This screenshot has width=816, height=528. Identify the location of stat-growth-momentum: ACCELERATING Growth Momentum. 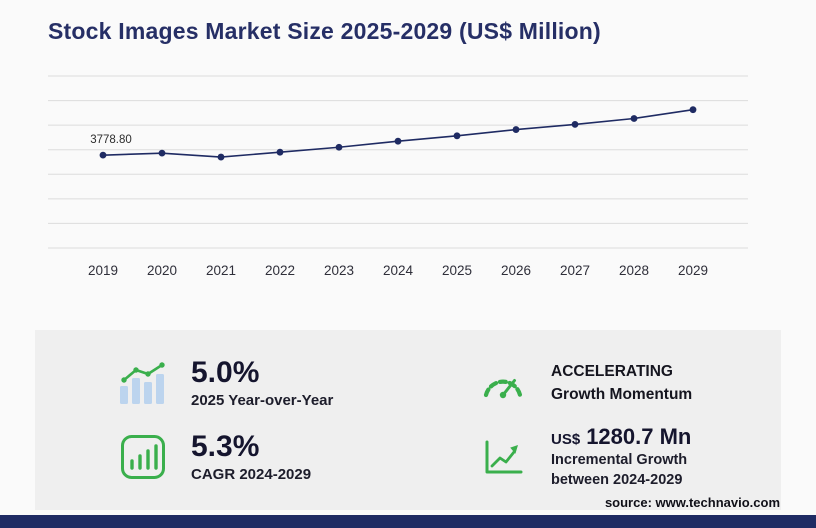
(618, 383).